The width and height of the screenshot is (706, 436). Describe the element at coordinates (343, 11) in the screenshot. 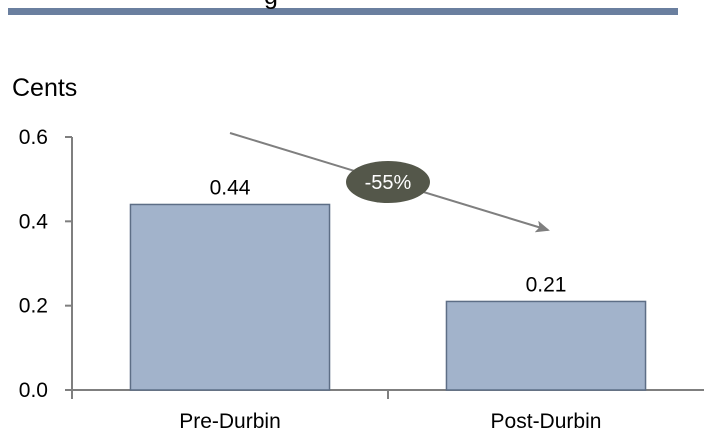

I see `header-rule` at that location.